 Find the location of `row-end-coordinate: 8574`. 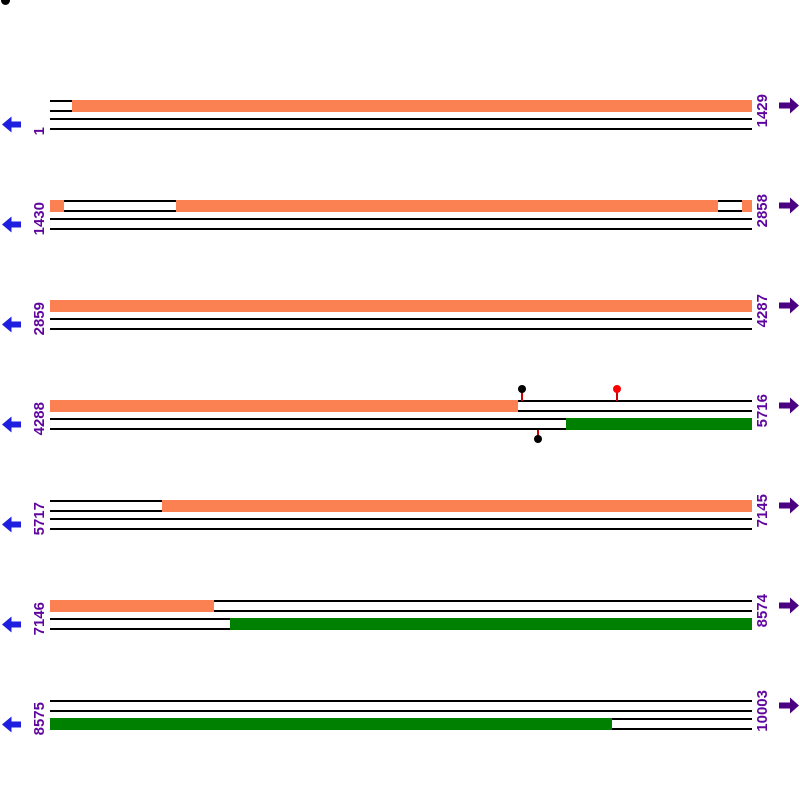

row-end-coordinate: 8574 is located at coordinates (762, 611).